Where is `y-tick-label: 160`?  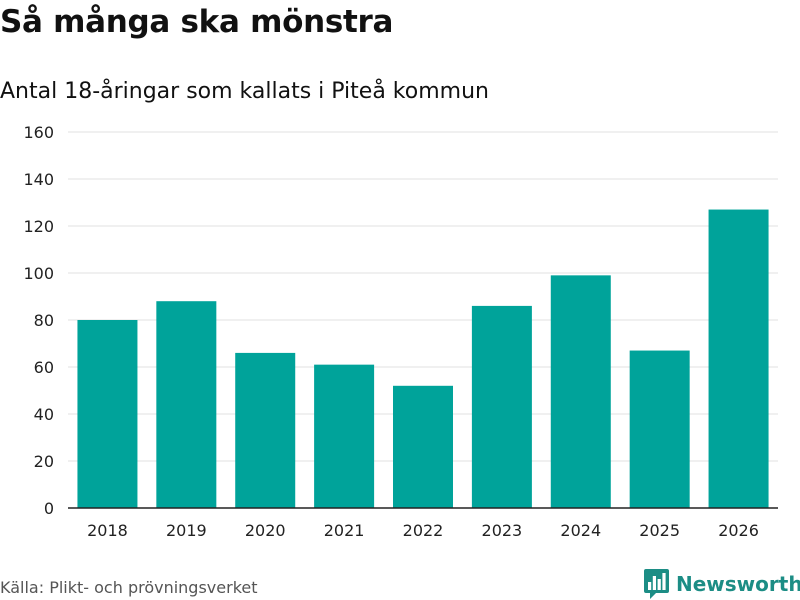 y-tick-label: 160 is located at coordinates (38, 132).